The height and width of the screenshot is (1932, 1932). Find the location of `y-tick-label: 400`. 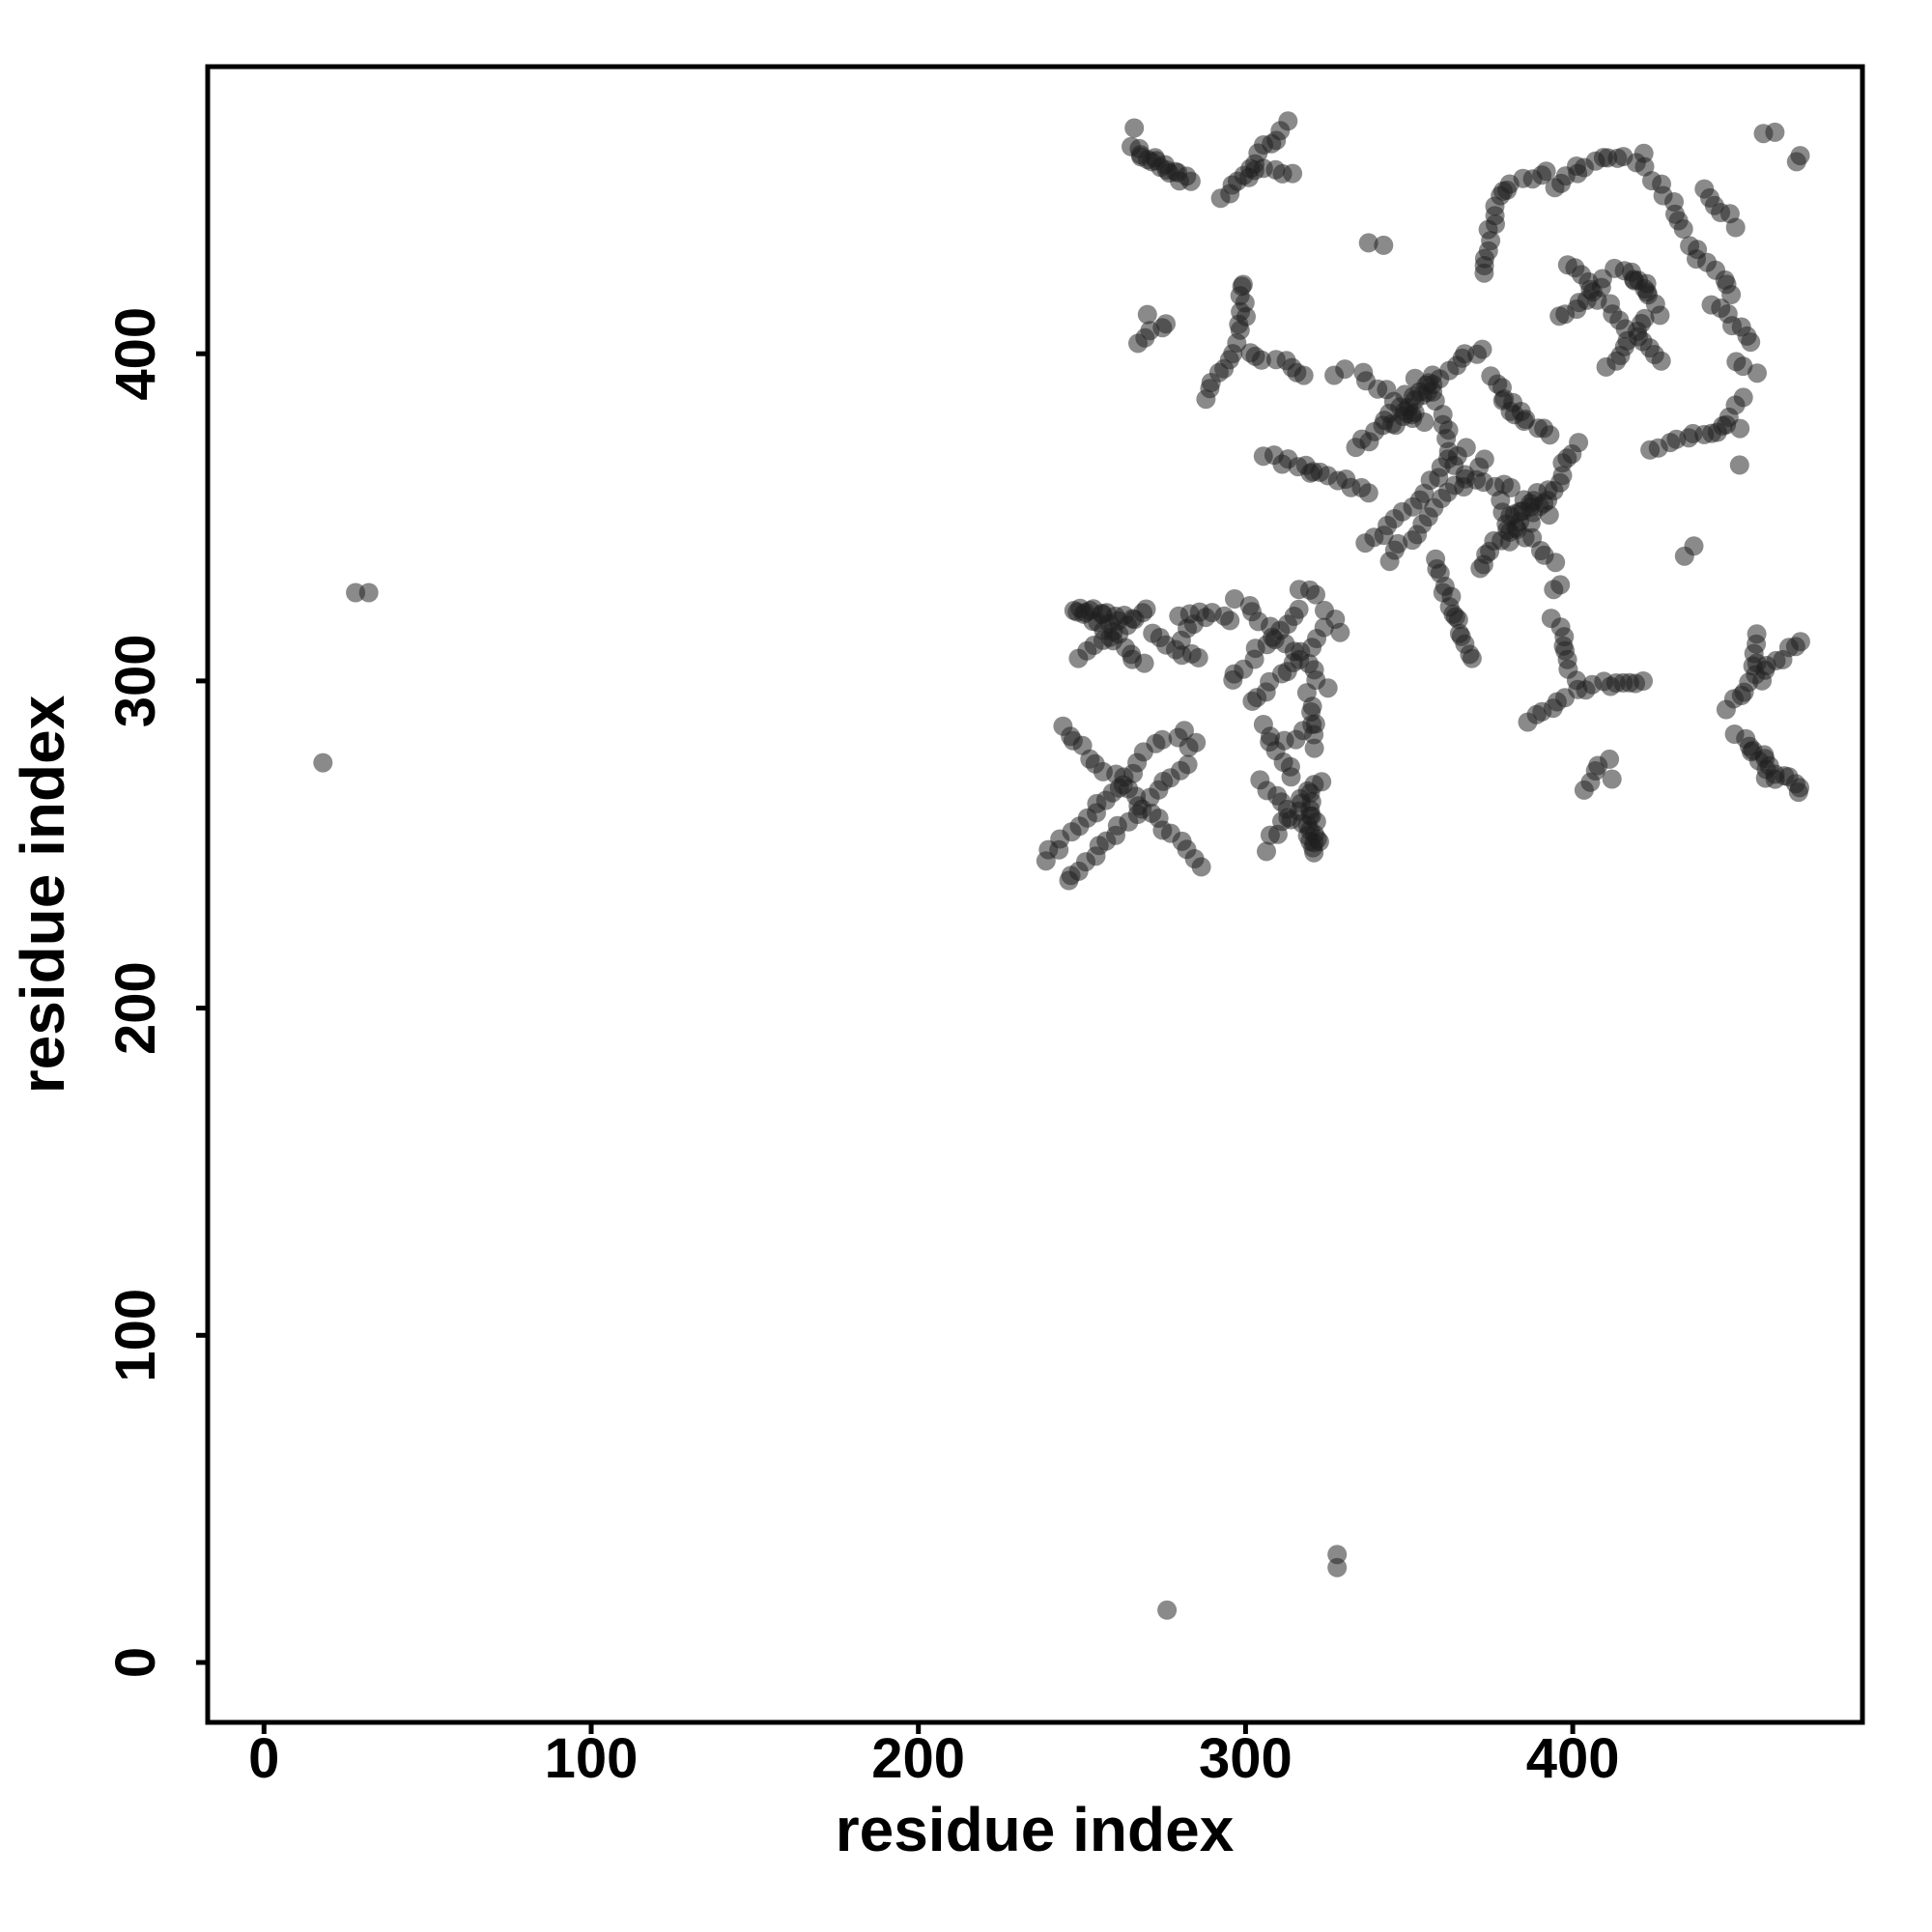

y-tick-label: 400 is located at coordinates (135, 354).